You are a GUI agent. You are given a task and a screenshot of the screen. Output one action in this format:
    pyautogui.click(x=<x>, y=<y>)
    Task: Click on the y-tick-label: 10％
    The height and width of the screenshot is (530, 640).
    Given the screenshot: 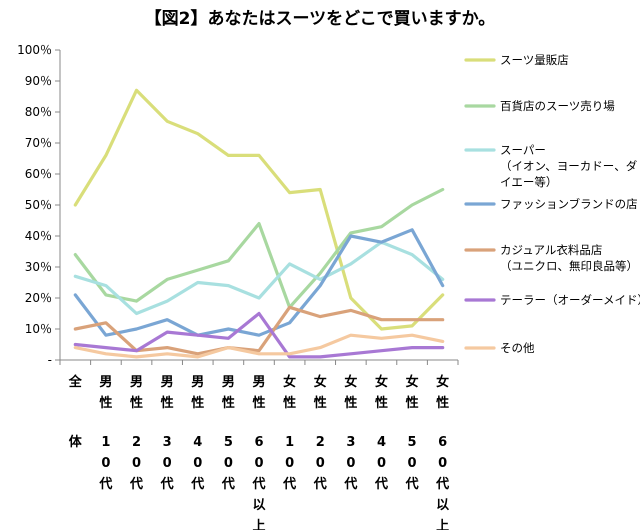 What is the action you would take?
    pyautogui.click(x=38, y=329)
    